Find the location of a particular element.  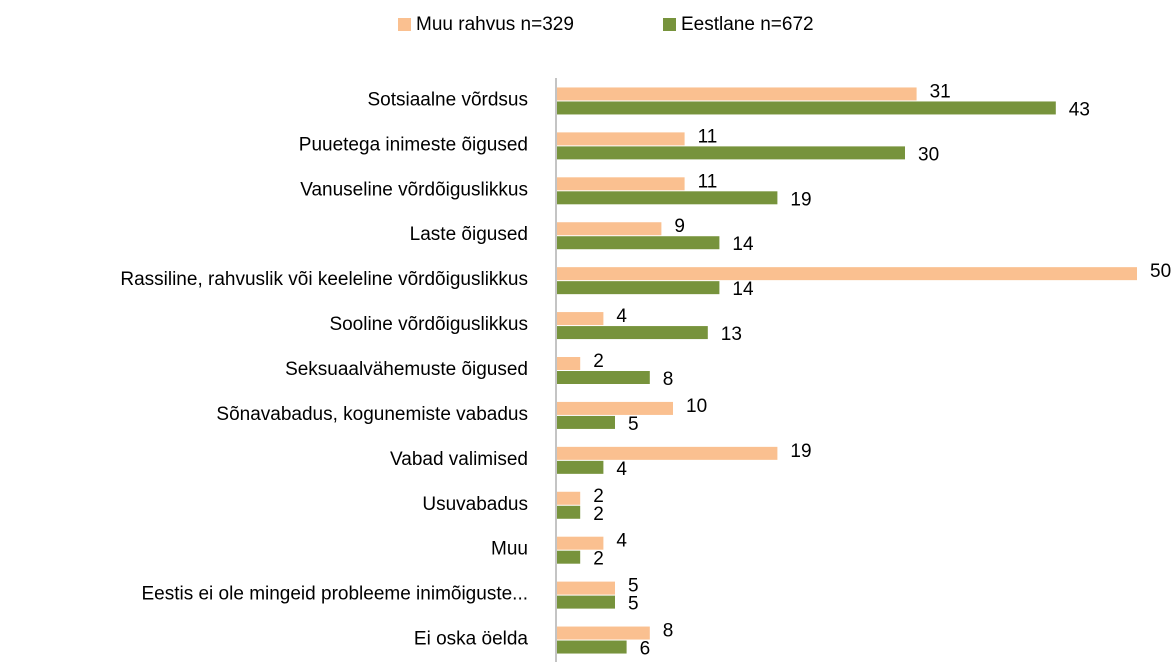

category-label: Vanuseline võrdõiguslikkus is located at coordinates (414, 189).